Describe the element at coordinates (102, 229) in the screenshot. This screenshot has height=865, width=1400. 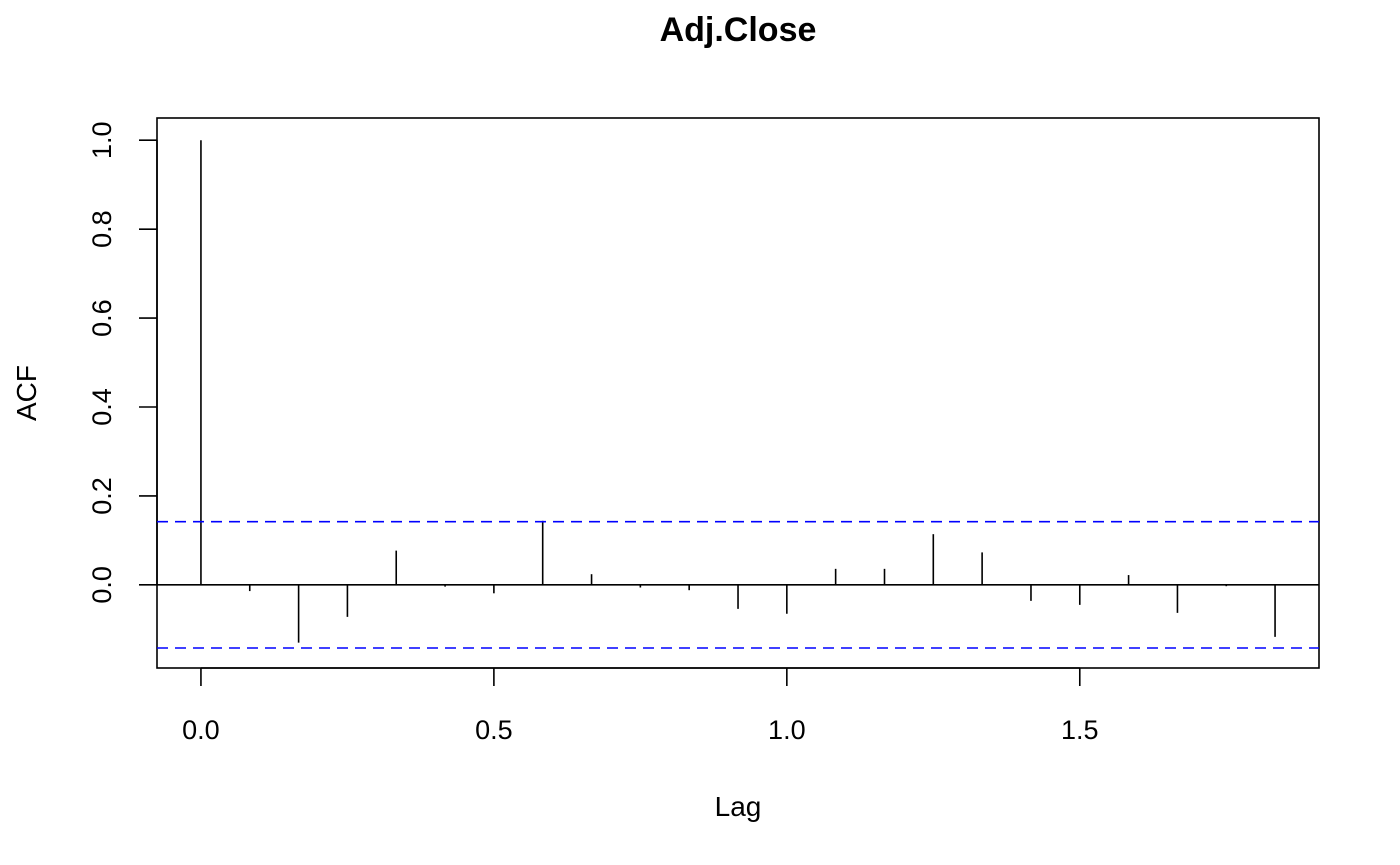
I see `y-tick-label: 0.8` at that location.